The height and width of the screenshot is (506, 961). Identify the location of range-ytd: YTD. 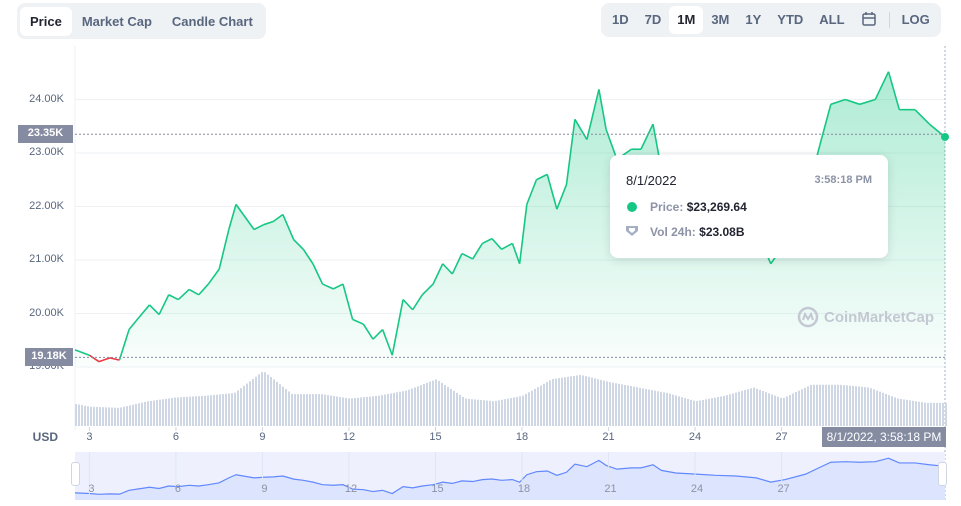
(790, 19).